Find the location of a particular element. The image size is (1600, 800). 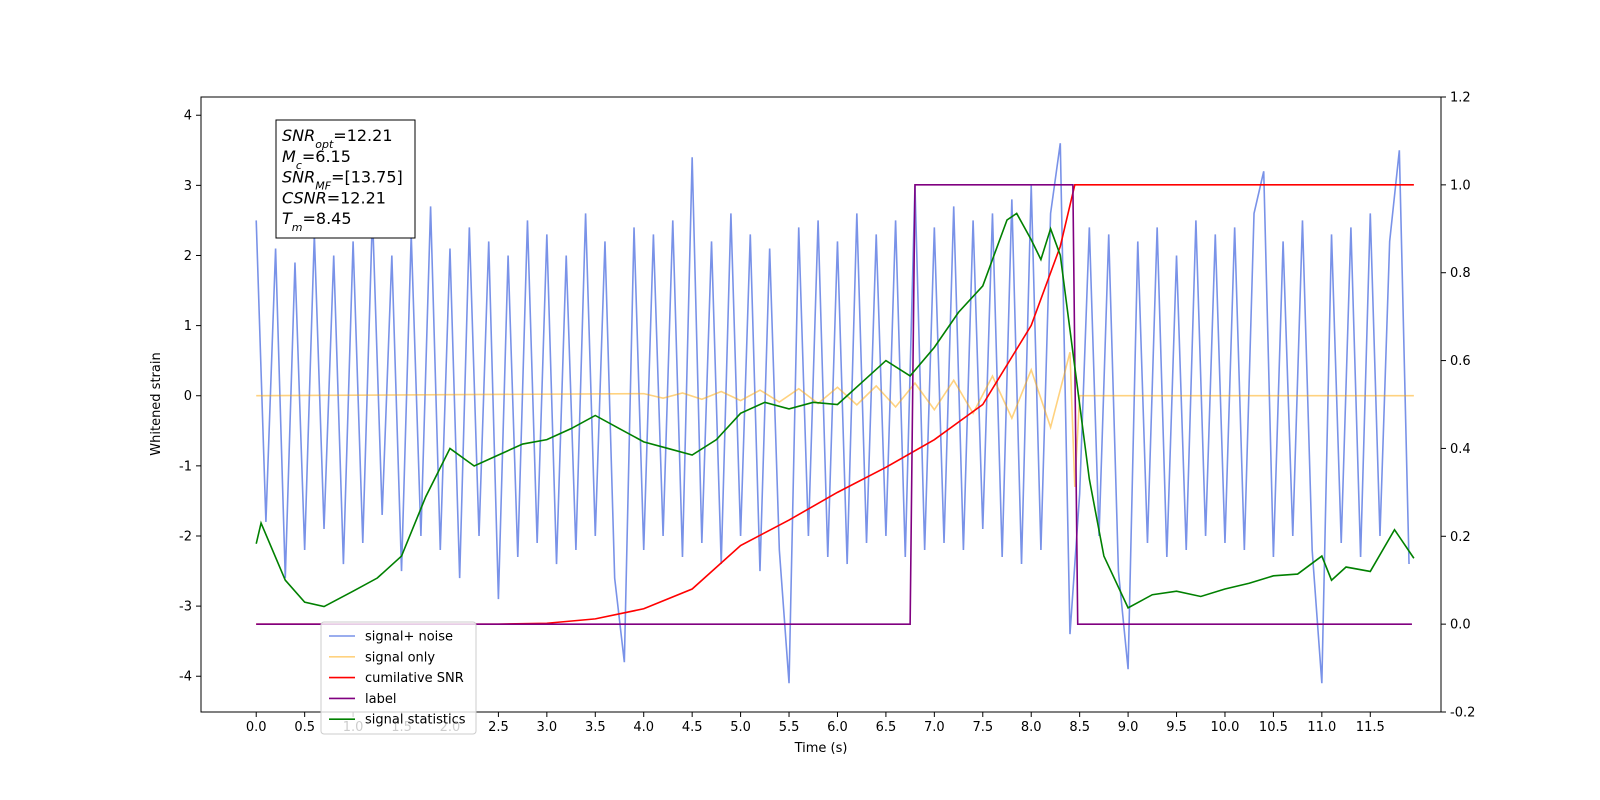

x-tick-label: 3.5 is located at coordinates (595, 727).